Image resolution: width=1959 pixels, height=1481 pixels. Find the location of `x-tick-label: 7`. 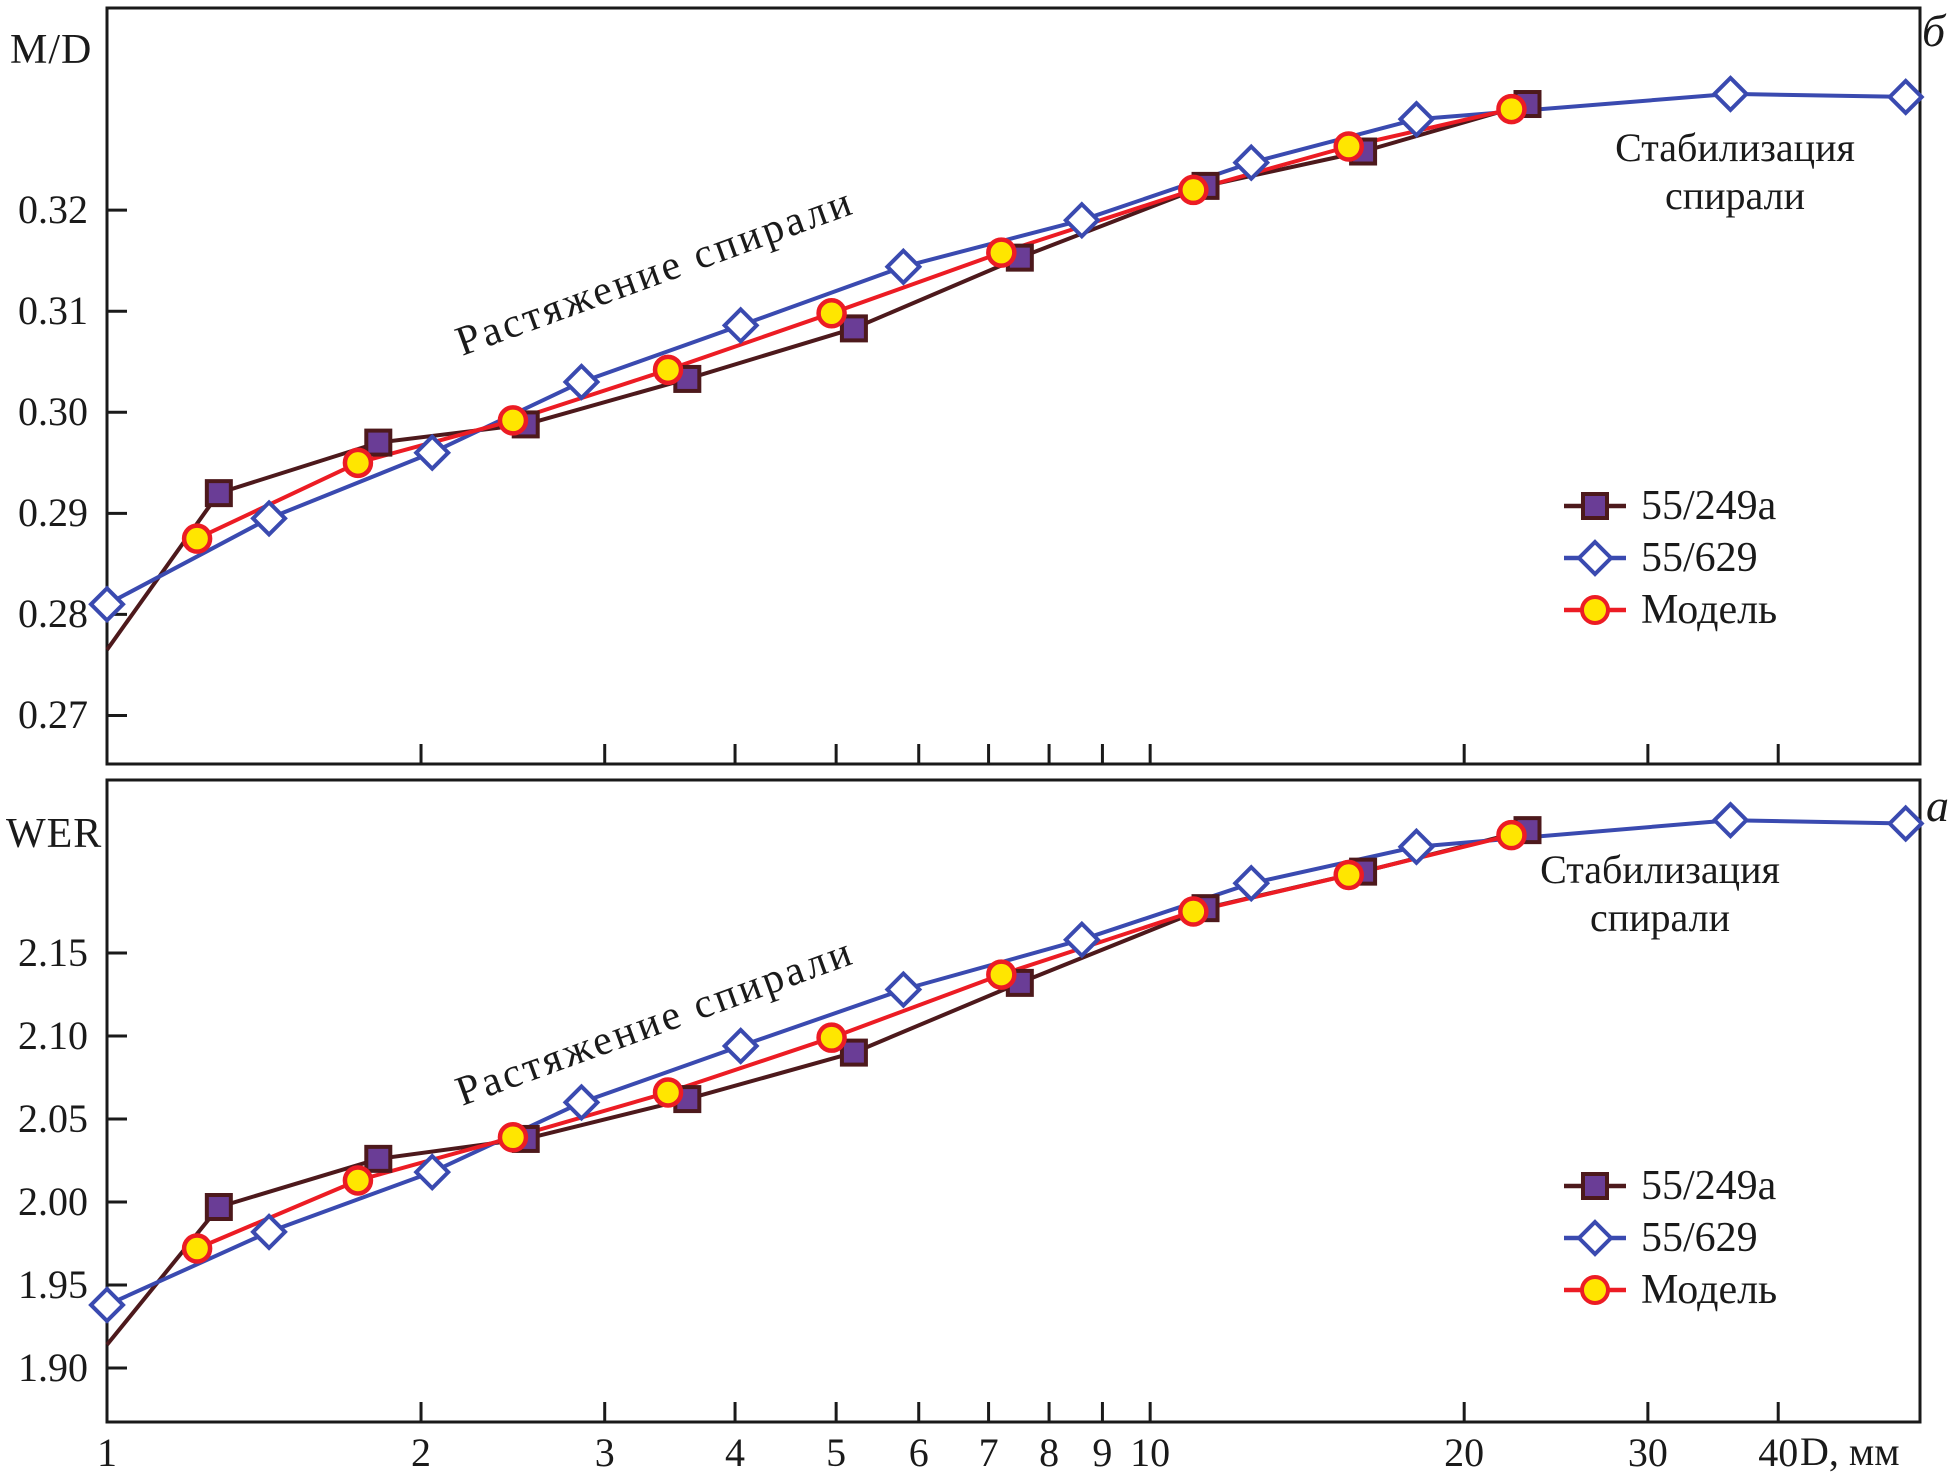

x-tick-label: 7 is located at coordinates (988, 1452).